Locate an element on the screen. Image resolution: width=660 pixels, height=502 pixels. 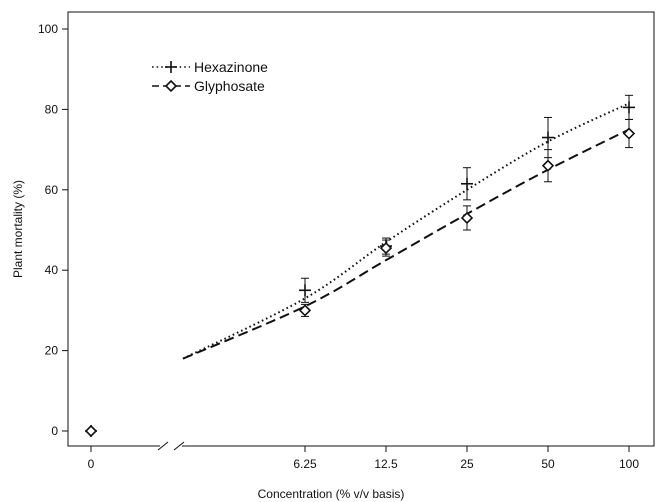
y-axis-title: Plant mortality (%) is located at coordinates (18, 229).